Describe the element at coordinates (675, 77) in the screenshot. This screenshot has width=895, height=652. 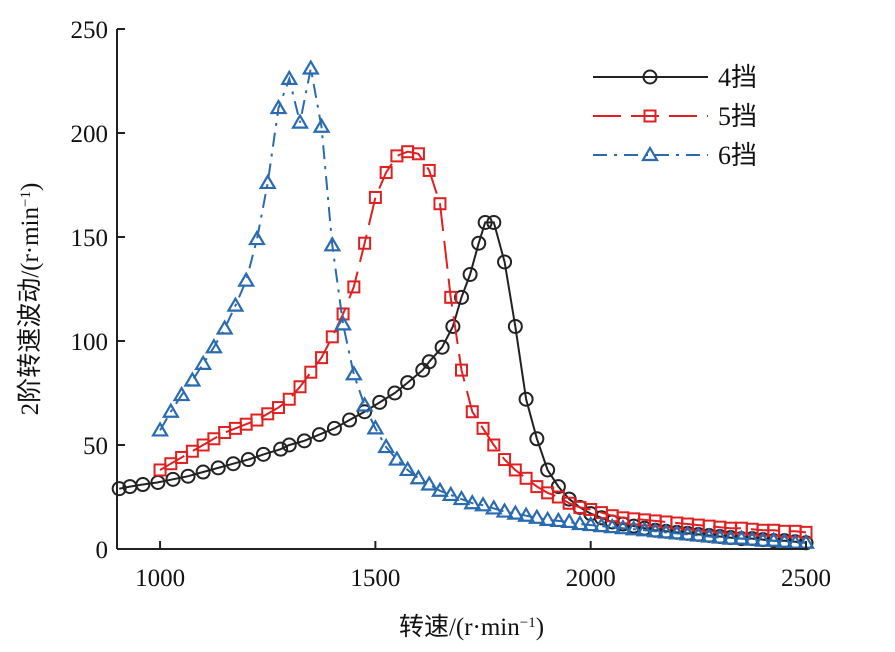
I see `legend-item: 4挡` at that location.